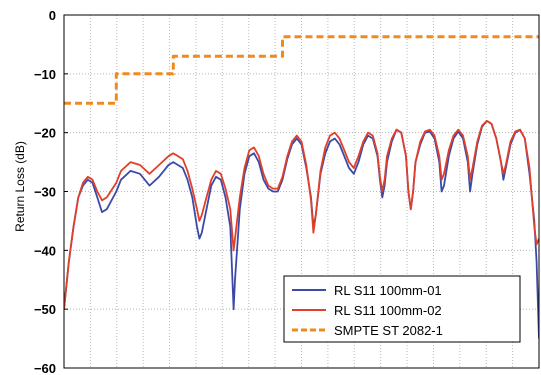 Image resolution: width=541 pixels, height=375 pixels. Describe the element at coordinates (20, 186) in the screenshot. I see `y-axis-label: Return Loss (dB)` at that location.